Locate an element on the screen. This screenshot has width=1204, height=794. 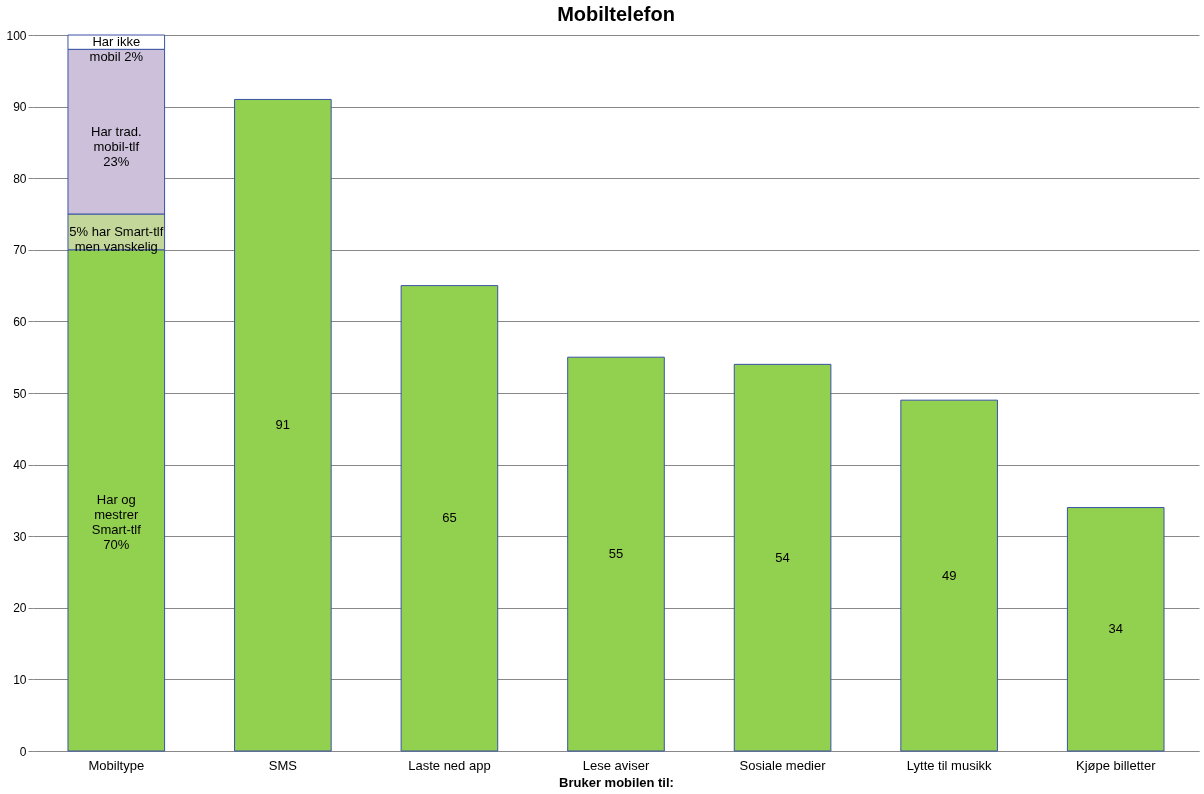
data-label: 5% har Smart-tlf men vanskelig is located at coordinates (116, 238).